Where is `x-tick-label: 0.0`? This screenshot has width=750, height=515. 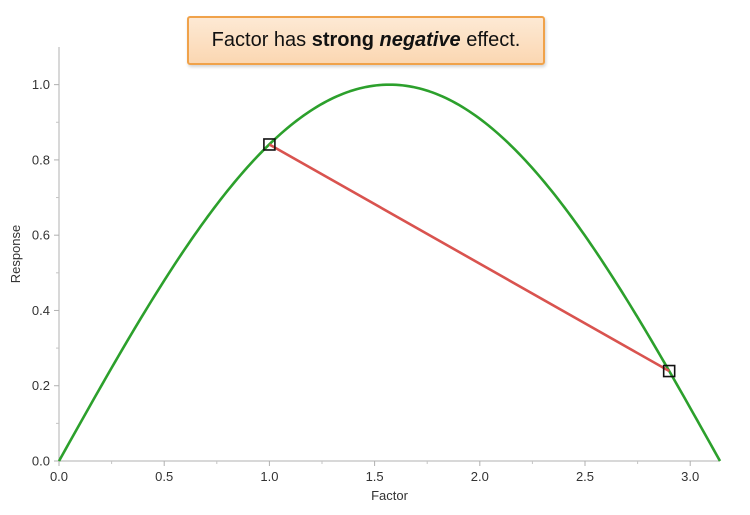 x-tick-label: 0.0 is located at coordinates (59, 476).